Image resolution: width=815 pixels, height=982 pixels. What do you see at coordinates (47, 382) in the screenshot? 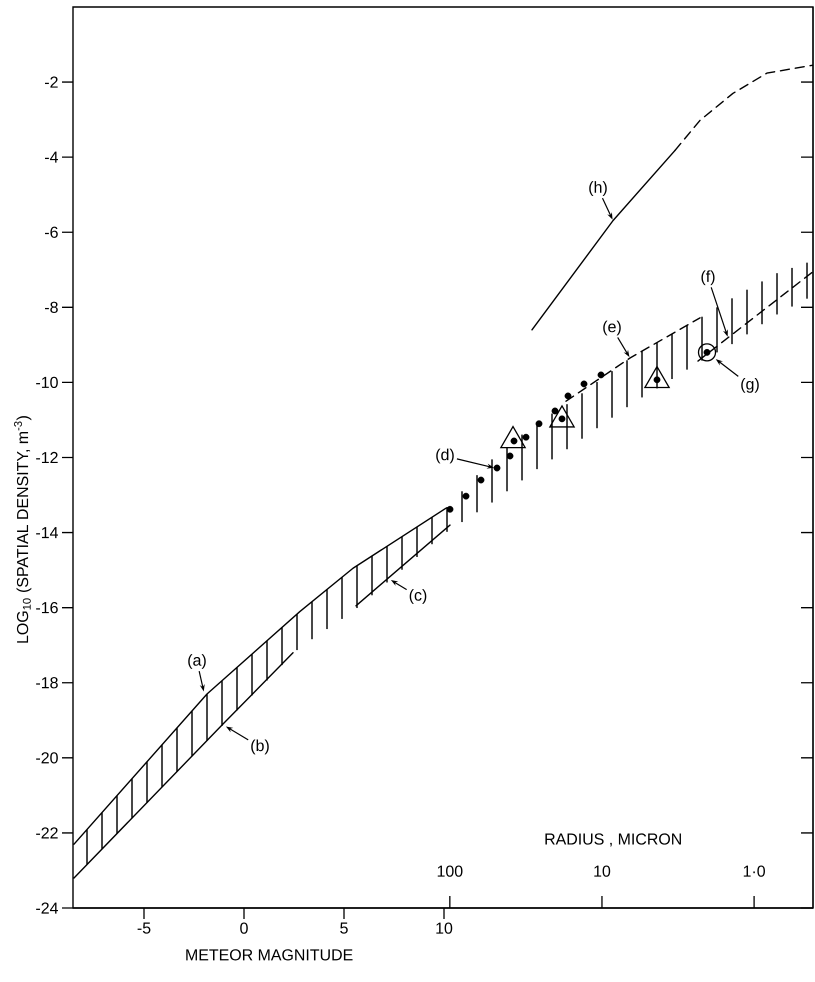
I see `y-tick-label: -10` at bounding box center [47, 382].